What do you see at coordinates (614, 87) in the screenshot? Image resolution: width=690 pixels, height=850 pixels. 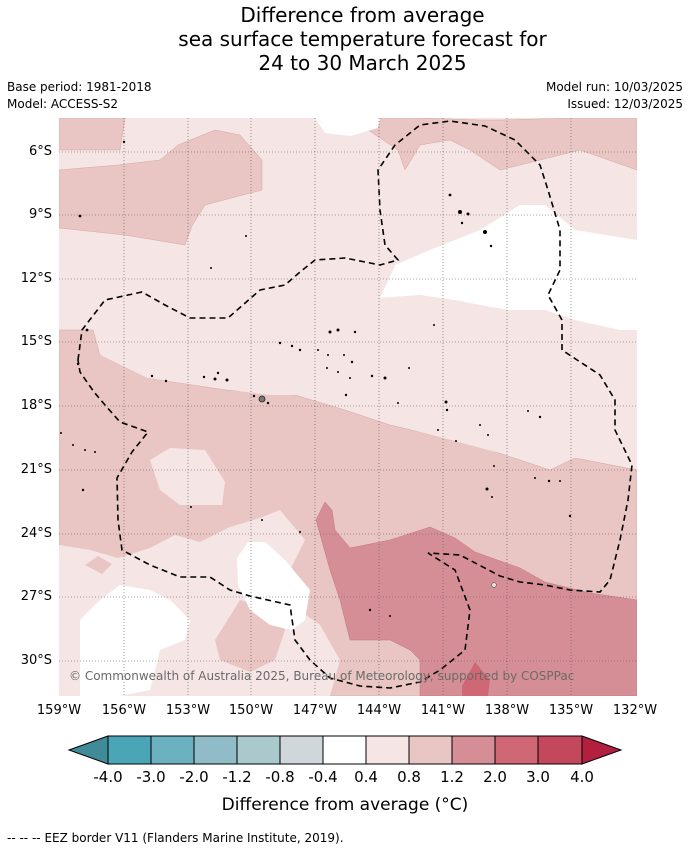 I see `model-run: Model run: 10/03/2025` at bounding box center [614, 87].